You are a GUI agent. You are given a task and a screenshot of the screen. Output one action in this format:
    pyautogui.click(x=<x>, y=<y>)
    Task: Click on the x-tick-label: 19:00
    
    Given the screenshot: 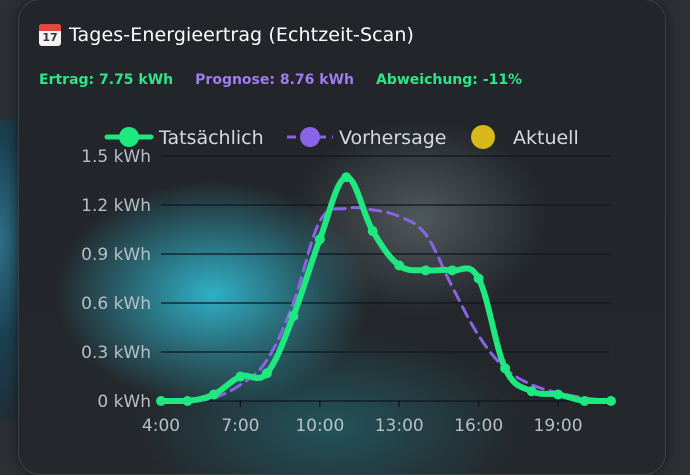 What is the action you would take?
    pyautogui.click(x=558, y=426)
    